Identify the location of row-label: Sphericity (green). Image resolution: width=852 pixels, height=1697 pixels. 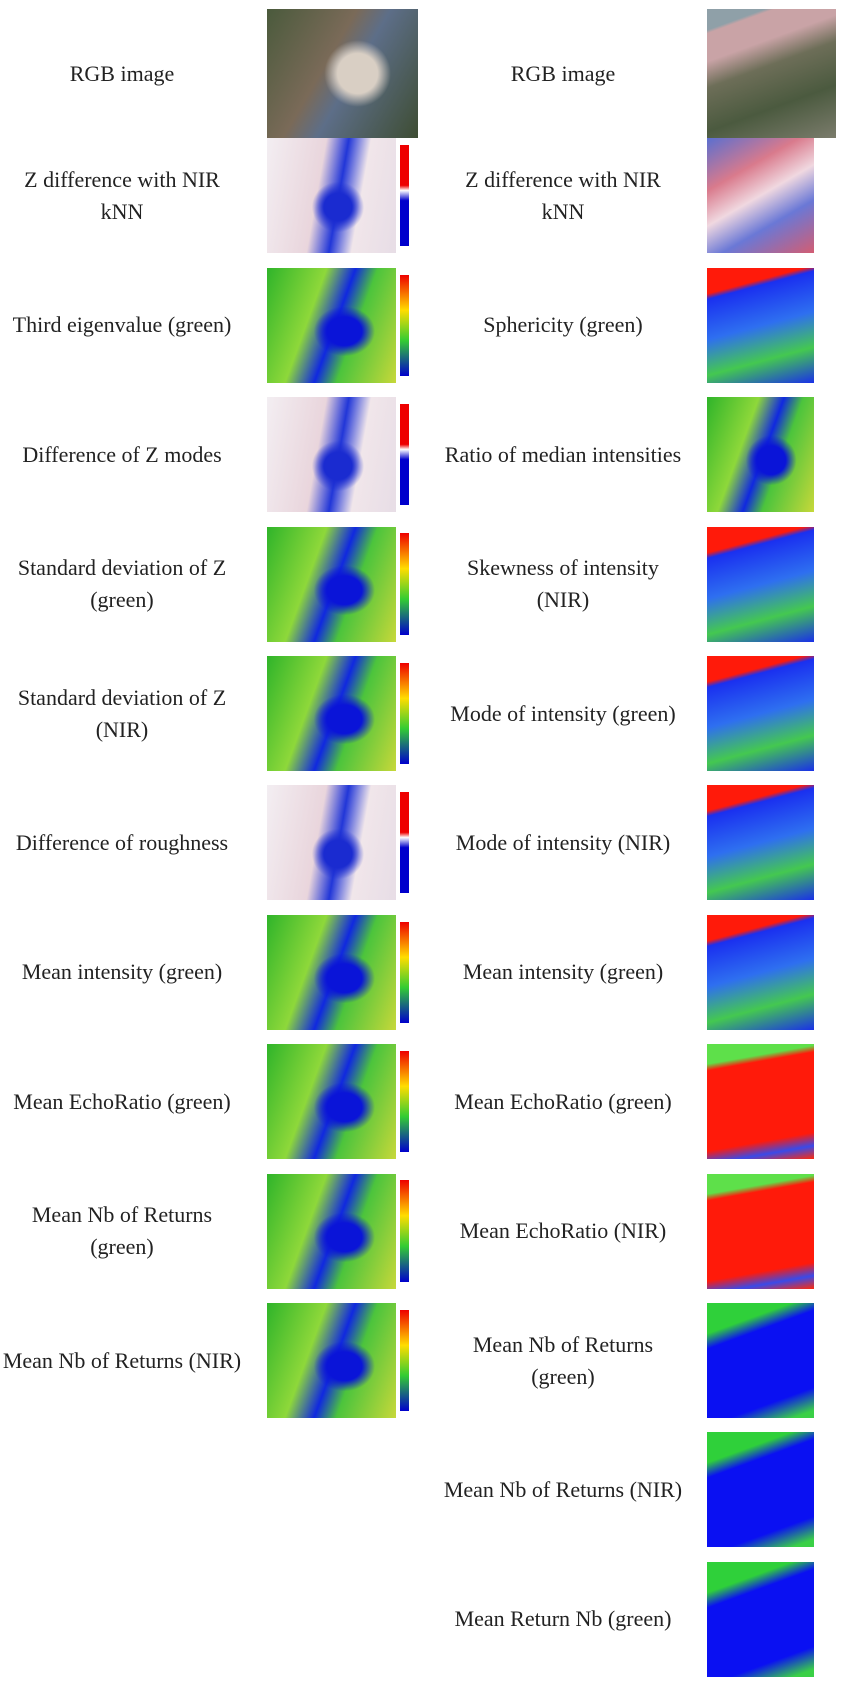
(563, 325).